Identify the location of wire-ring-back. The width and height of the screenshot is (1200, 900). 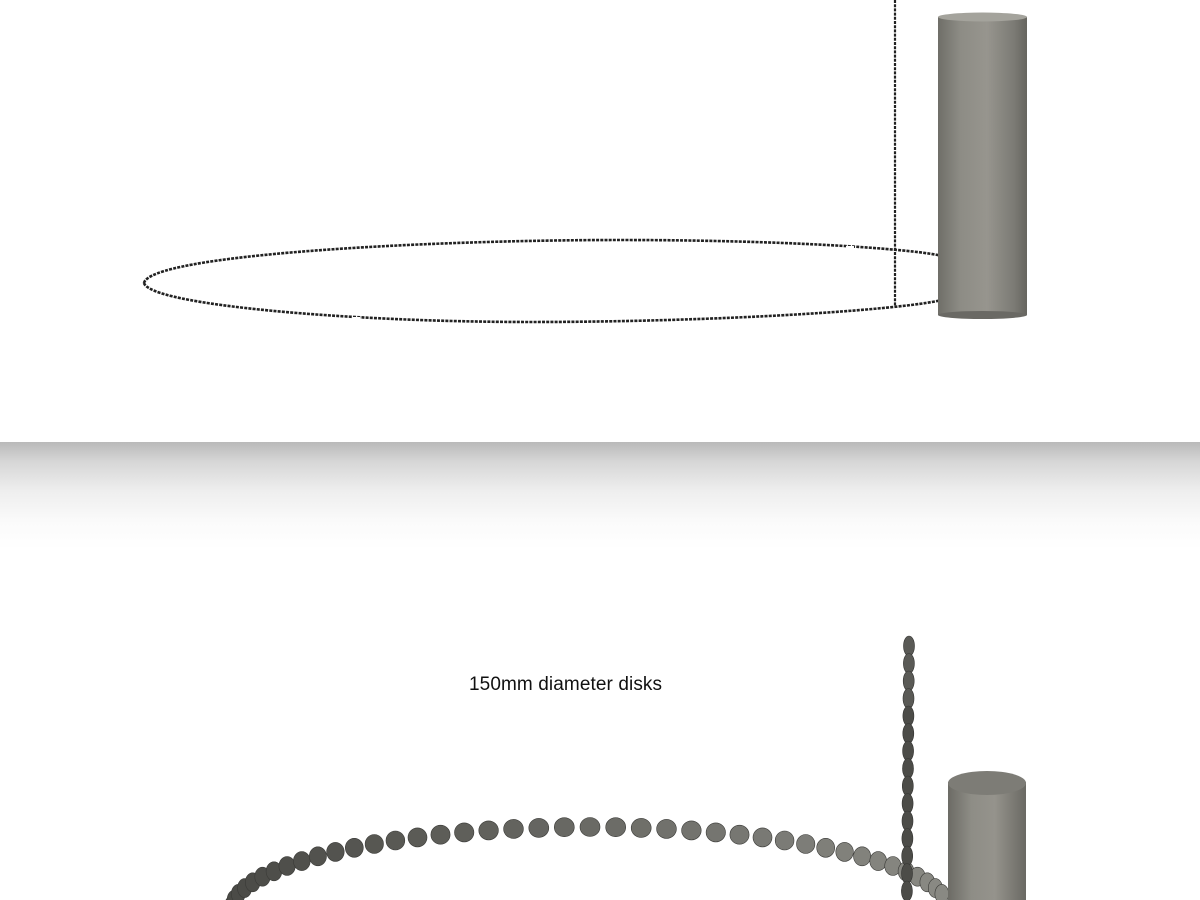
(542, 261).